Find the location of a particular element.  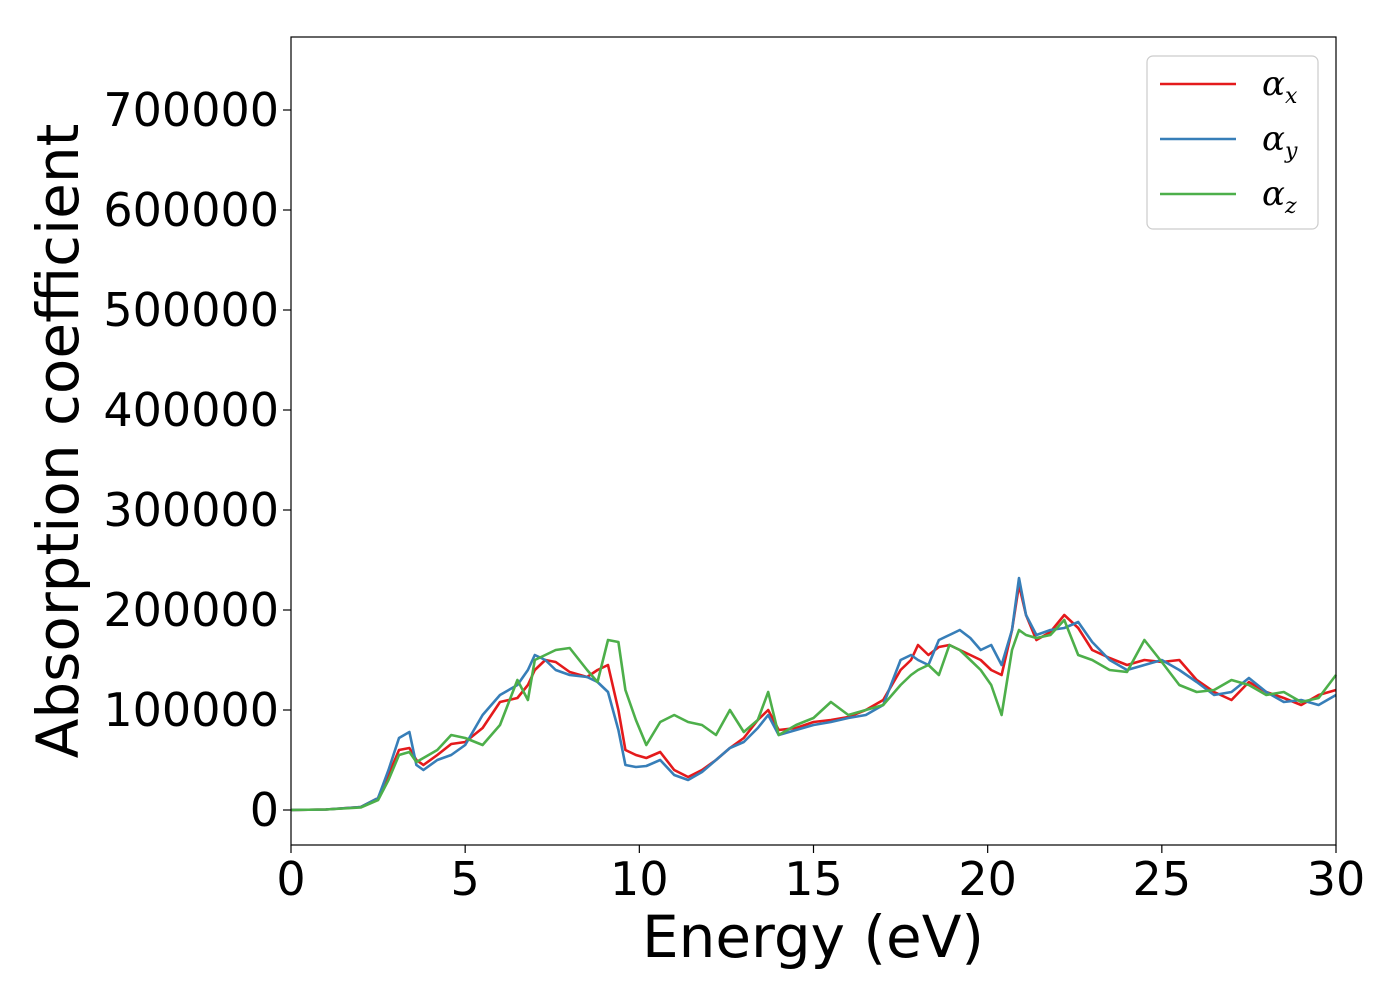

x-axis-label: Energy (eV) is located at coordinates (813, 937).